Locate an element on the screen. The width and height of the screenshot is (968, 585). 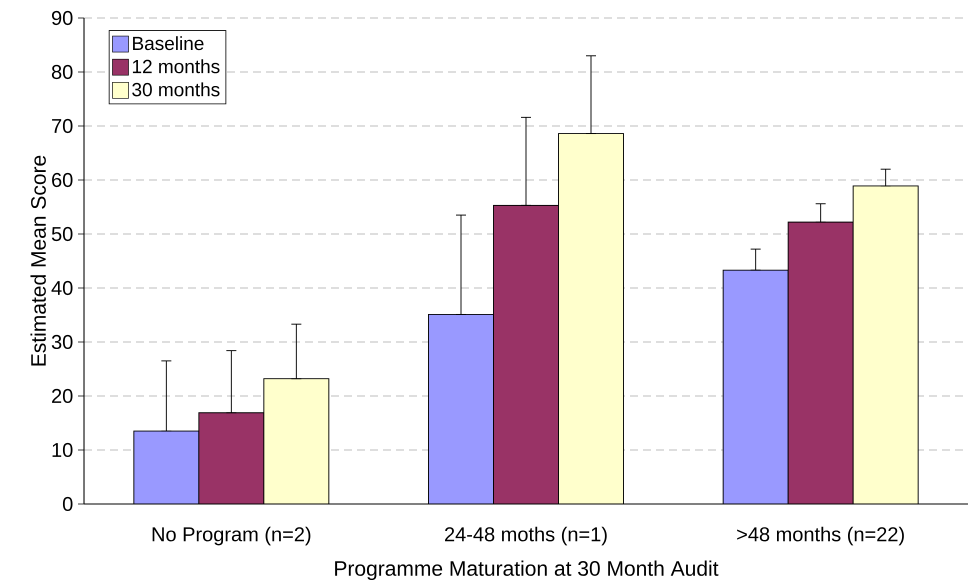
y-tick-label: 30 is located at coordinates (62, 342).